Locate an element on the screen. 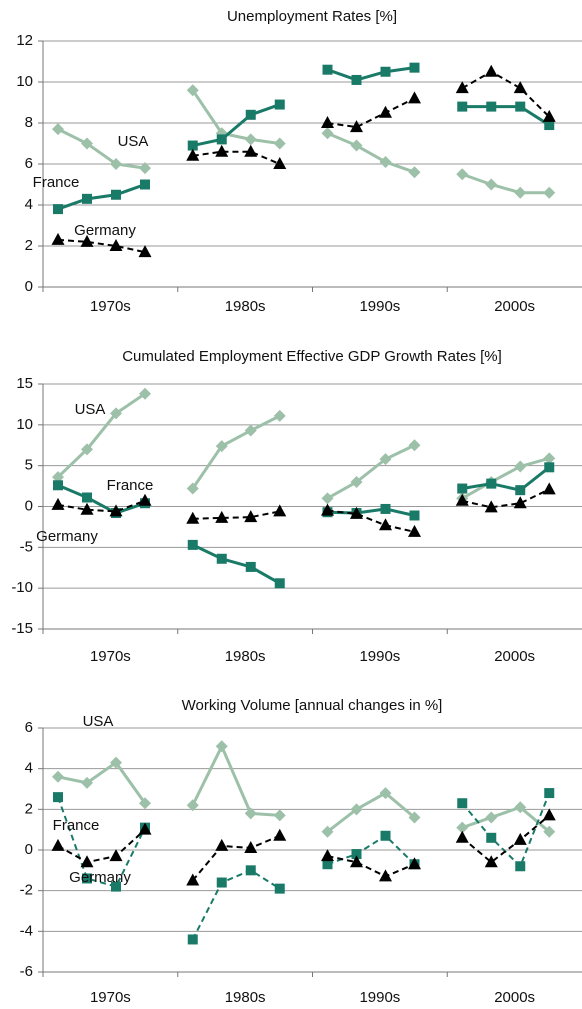 The width and height of the screenshot is (582, 1009). y-tick-label: -4 is located at coordinates (26, 930).